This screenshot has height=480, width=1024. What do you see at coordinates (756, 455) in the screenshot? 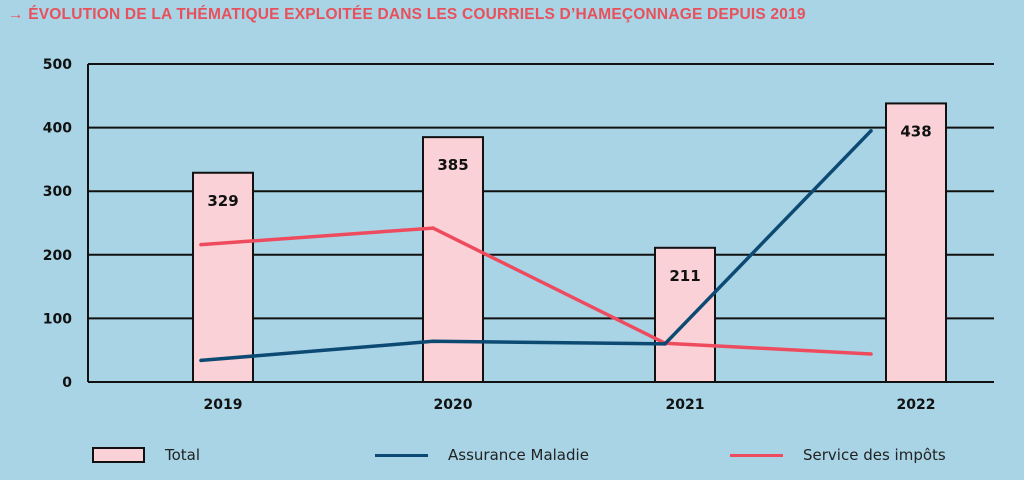
I see `legend-swatch-impots` at bounding box center [756, 455].